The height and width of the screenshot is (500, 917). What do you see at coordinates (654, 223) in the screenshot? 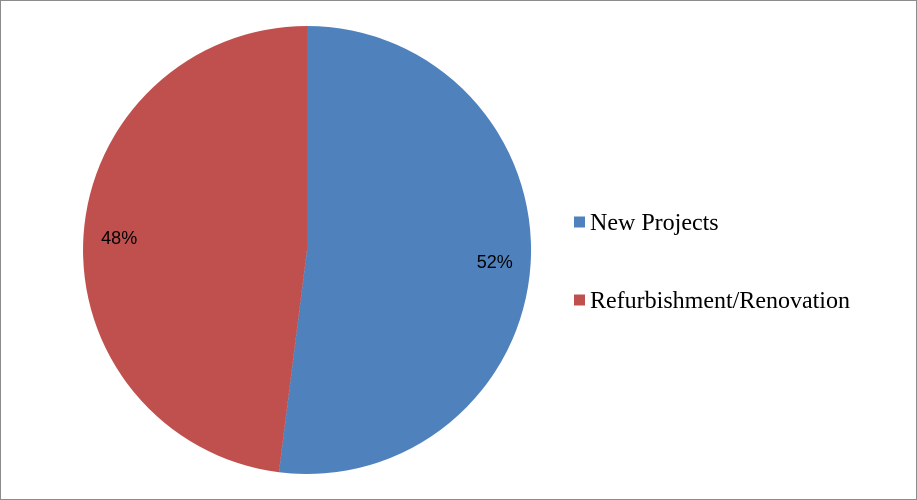
I see `legend-label-1: New Projects` at bounding box center [654, 223].